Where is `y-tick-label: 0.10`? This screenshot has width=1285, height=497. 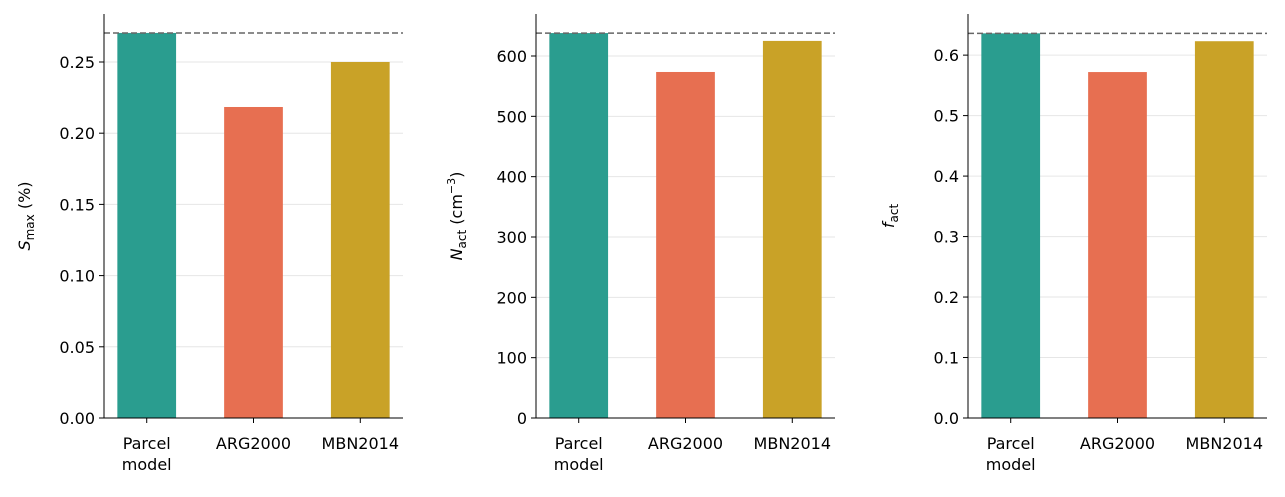 y-tick-label: 0.10 is located at coordinates (77, 276).